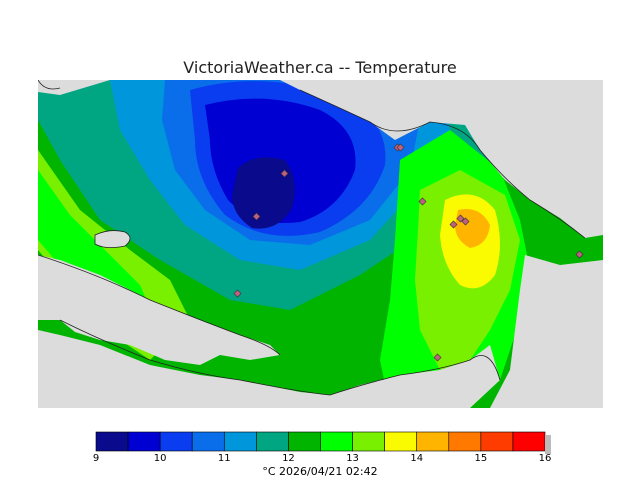  Describe the element at coordinates (320, 67) in the screenshot. I see `map-title: VictoriaWeather.ca -- Temperature` at that location.